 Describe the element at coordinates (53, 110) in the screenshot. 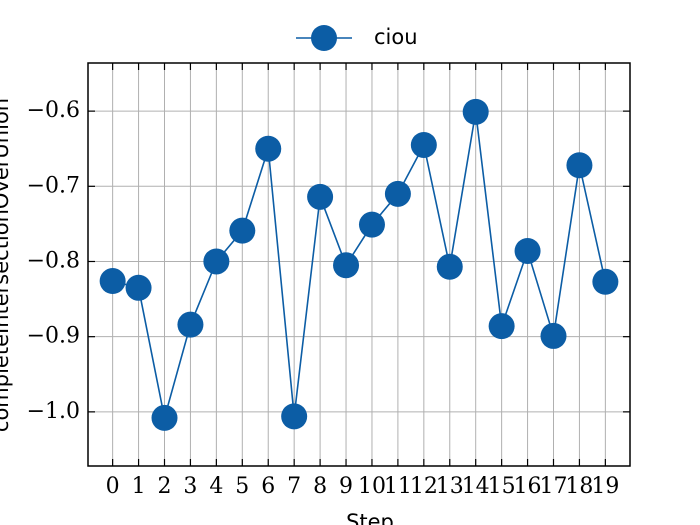

I see `y-tick-label: −0.6` at that location.